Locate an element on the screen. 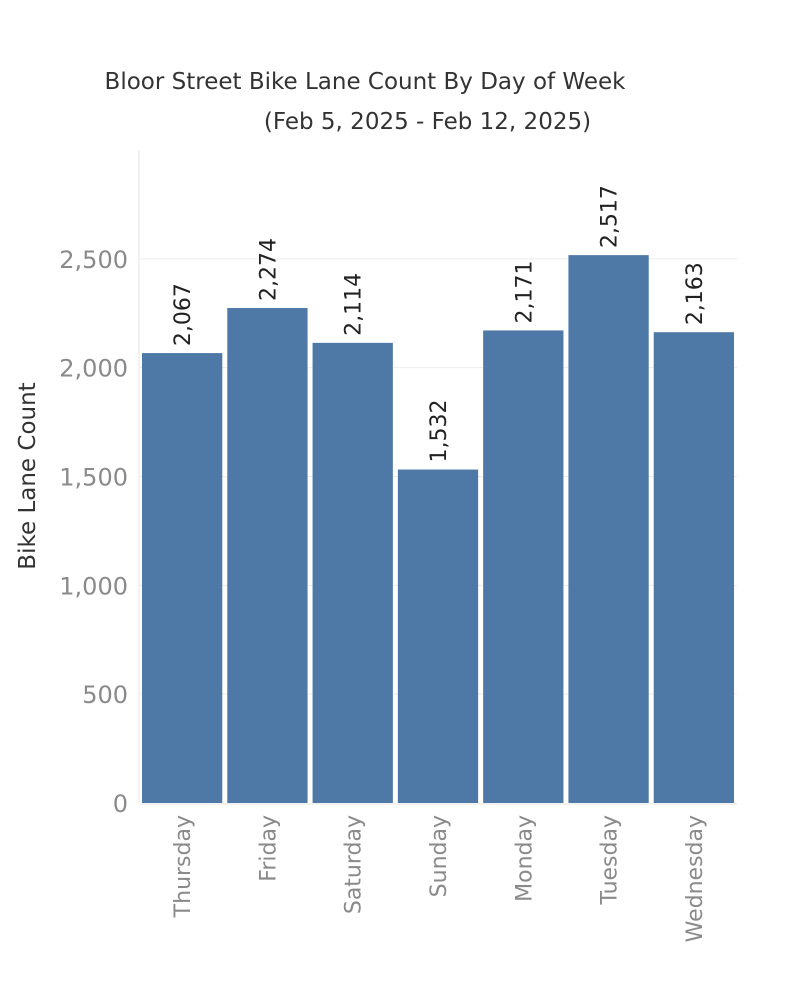  x-tick-label: Friday is located at coordinates (268, 848).